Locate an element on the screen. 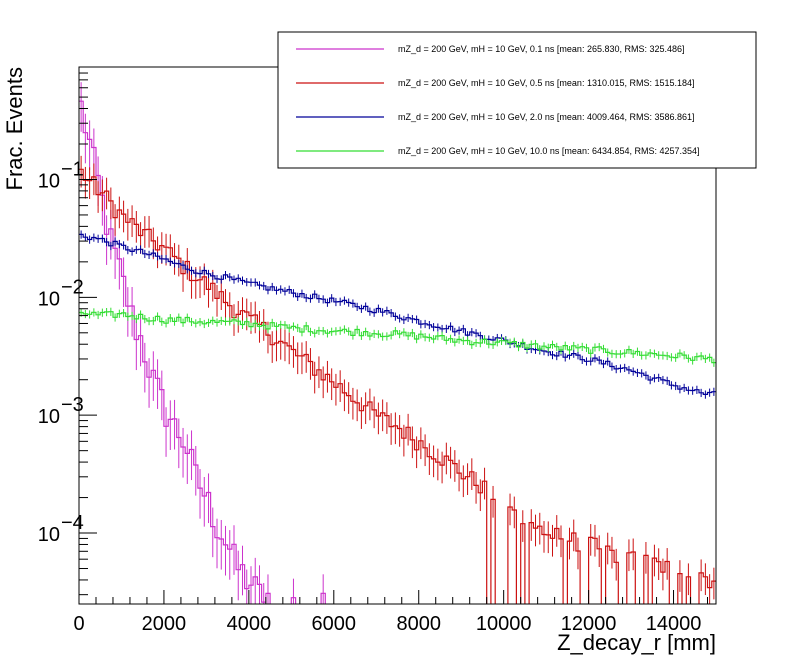 The width and height of the screenshot is (796, 672). x-tick-label: 12000 is located at coordinates (589, 624).